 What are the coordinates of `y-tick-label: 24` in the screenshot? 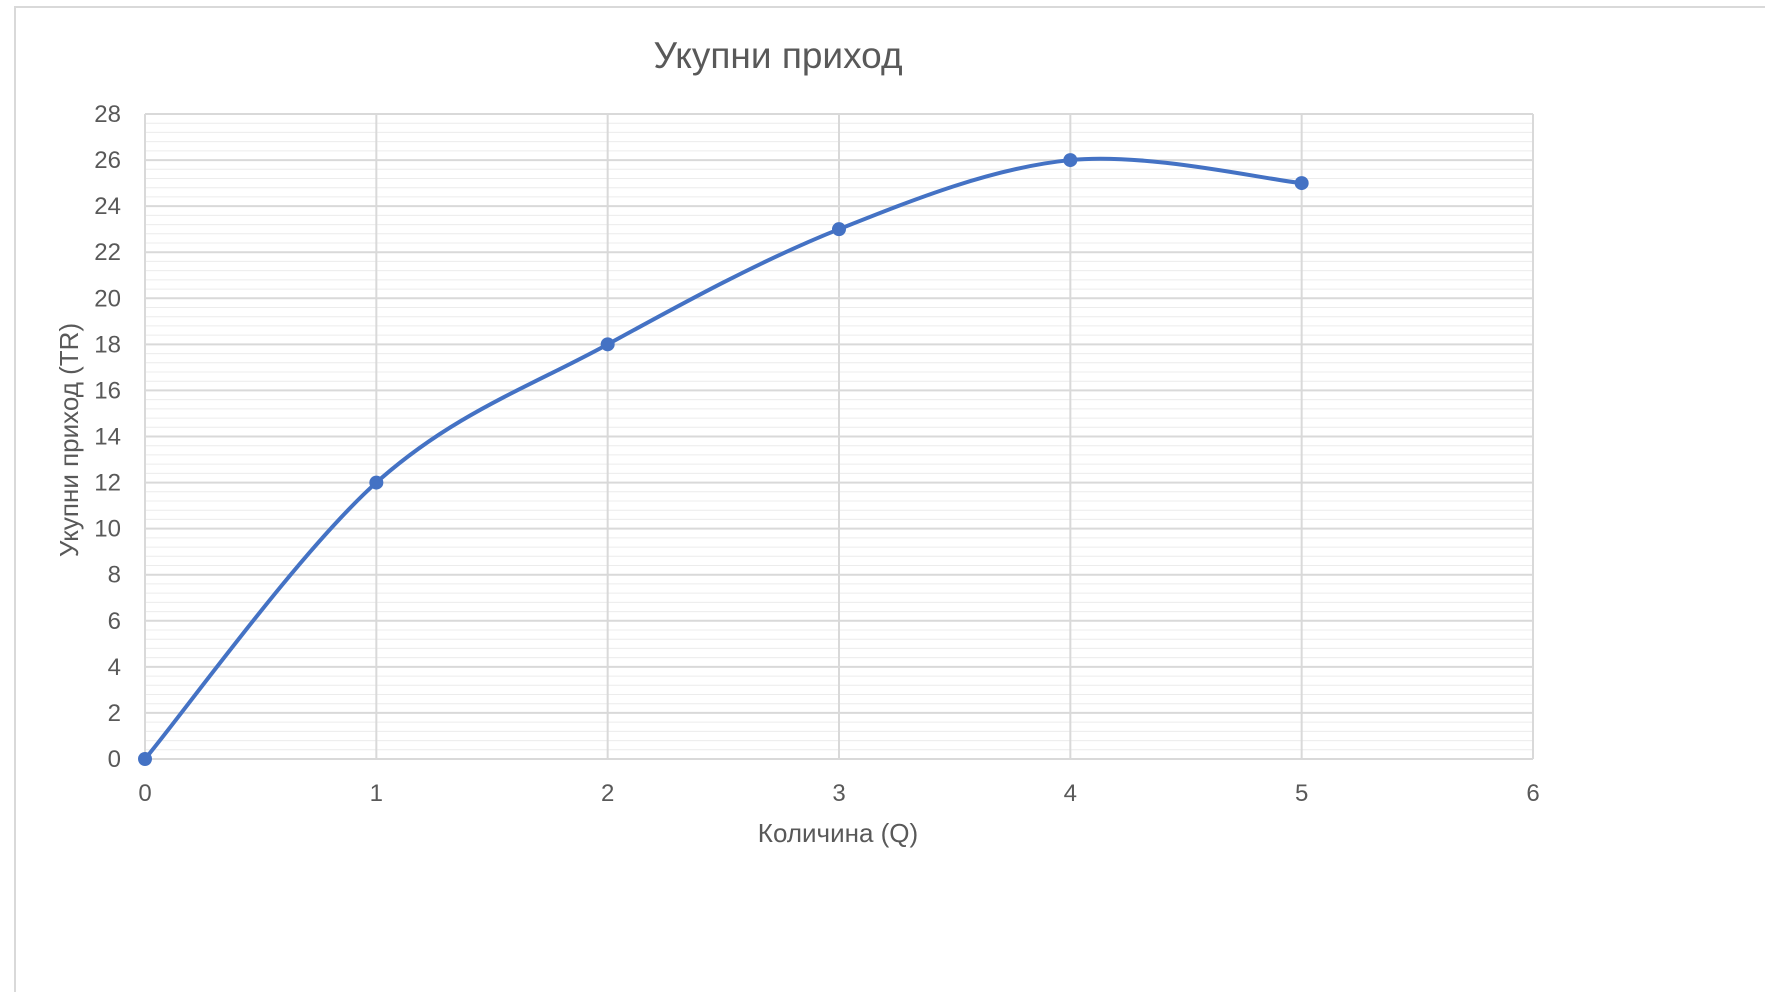 It's located at (107, 206).